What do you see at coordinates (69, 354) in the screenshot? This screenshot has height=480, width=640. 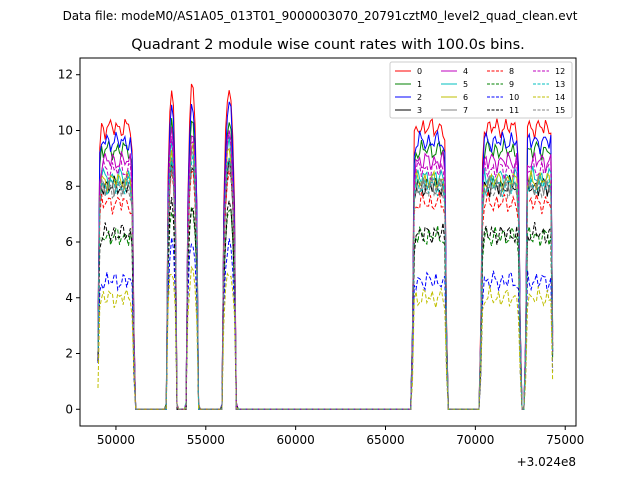 I see `y-tick-label: 2` at bounding box center [69, 354].